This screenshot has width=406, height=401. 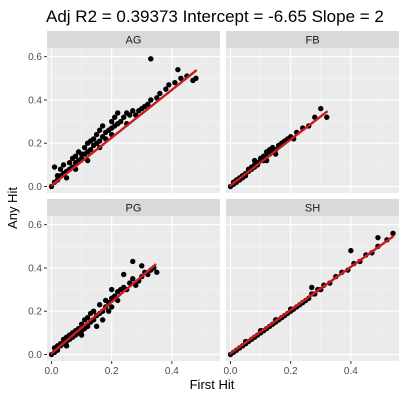 What do you see at coordinates (12, 208) in the screenshot?
I see `y-axis-label: Any Hit` at bounding box center [12, 208].